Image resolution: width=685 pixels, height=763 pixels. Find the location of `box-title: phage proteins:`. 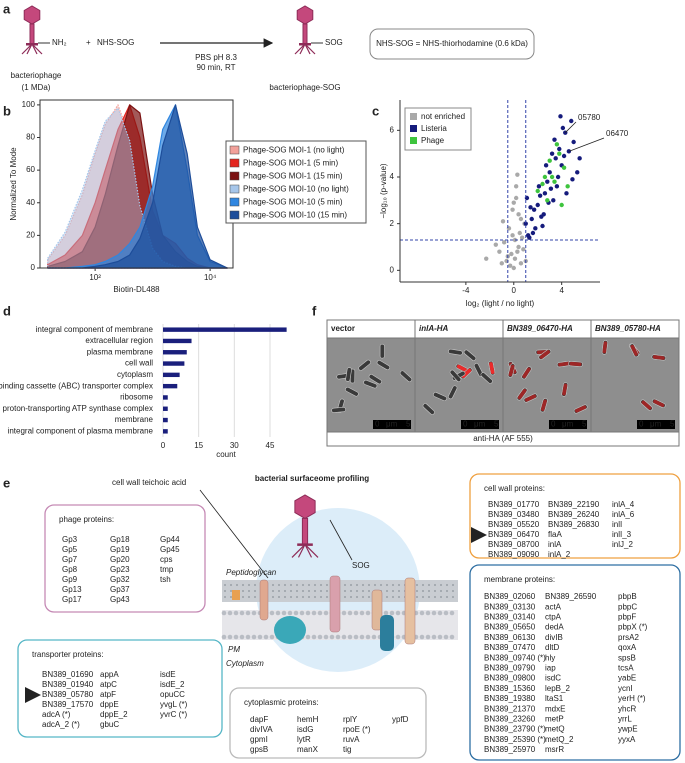

box-title: phage proteins: is located at coordinates (86, 519).